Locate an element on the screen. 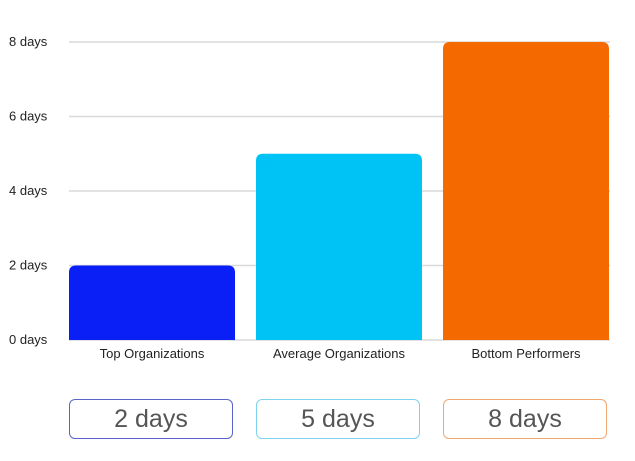  y-tick-label: 4 days is located at coordinates (28, 190).